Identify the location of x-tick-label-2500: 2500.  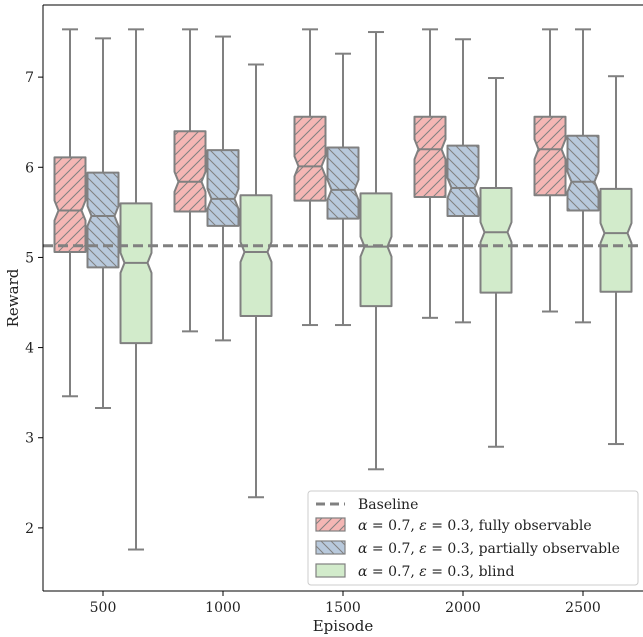
(583, 608).